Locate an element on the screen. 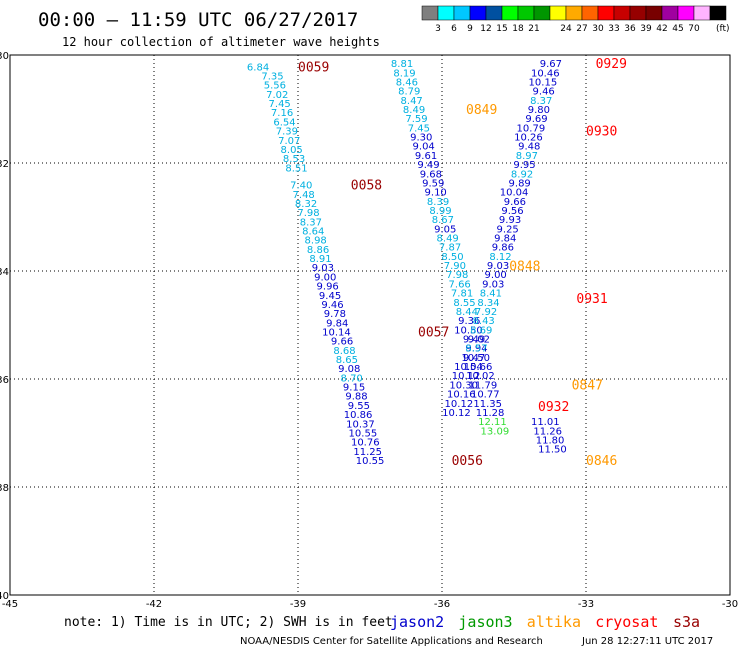 This screenshot has width=740, height=650. data-point-s3a: 9.03 is located at coordinates (323, 268).